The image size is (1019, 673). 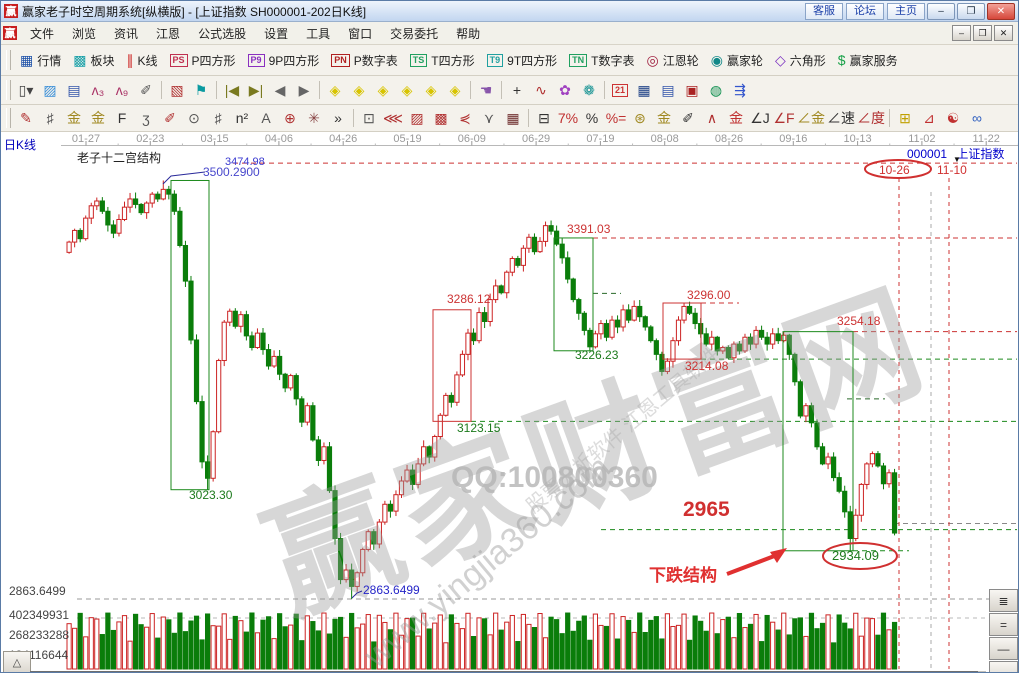 I want to click on angle-fan-button: ⋞, so click(x=465, y=118).